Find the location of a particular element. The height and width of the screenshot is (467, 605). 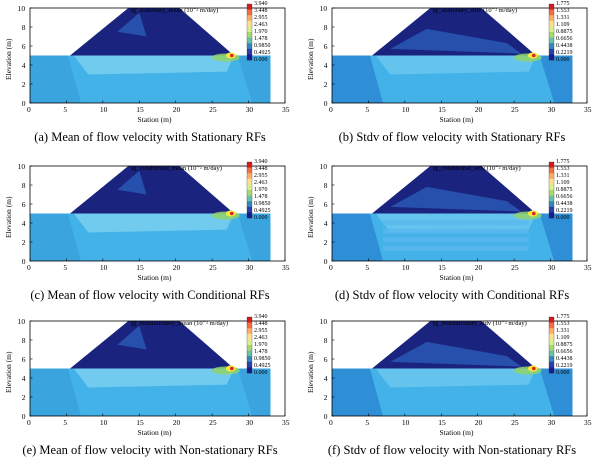

y-tick-label: 10 is located at coordinates (323, 166).